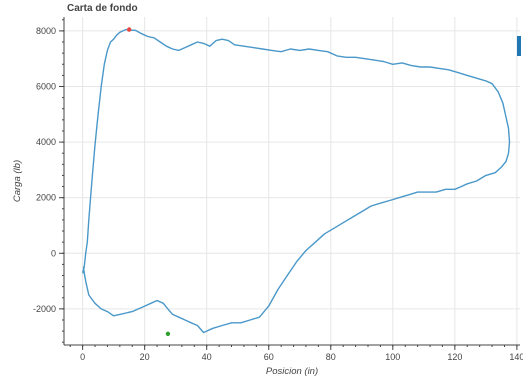  What do you see at coordinates (168, 334) in the screenshot?
I see `min-point-marker` at bounding box center [168, 334].